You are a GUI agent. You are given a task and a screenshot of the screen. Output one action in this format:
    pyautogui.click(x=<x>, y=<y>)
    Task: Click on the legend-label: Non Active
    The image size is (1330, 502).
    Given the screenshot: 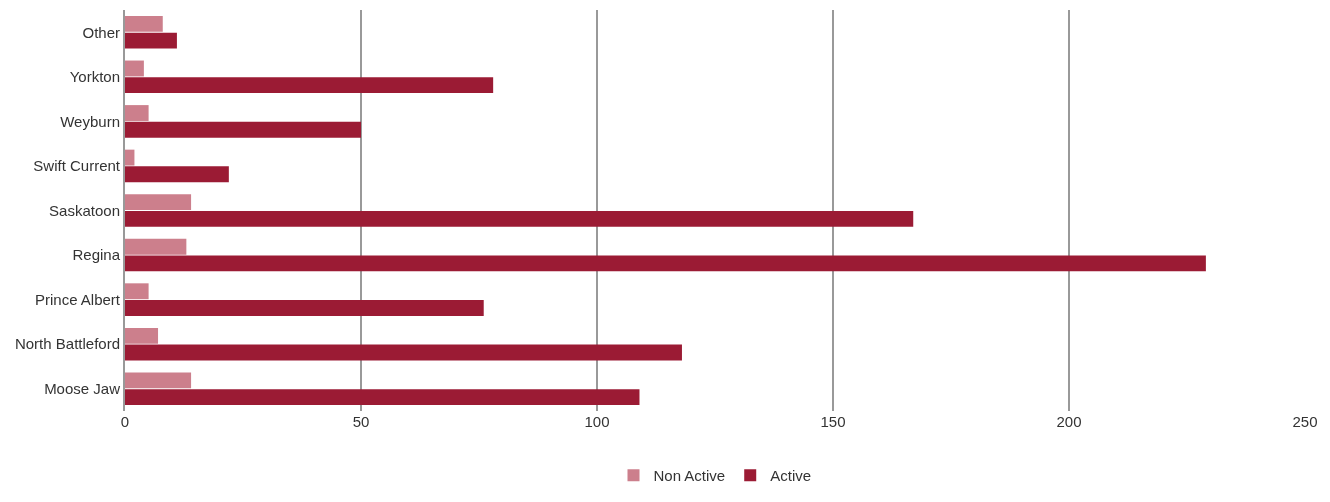 What is the action you would take?
    pyautogui.click(x=689, y=476)
    